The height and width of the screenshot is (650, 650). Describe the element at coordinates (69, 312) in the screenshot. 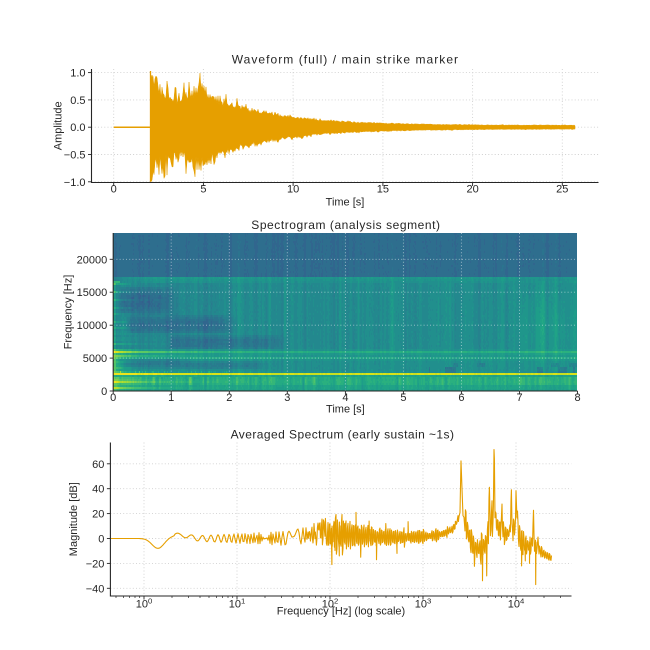

I see `svg-text: Frequency [Hz]` at that location.